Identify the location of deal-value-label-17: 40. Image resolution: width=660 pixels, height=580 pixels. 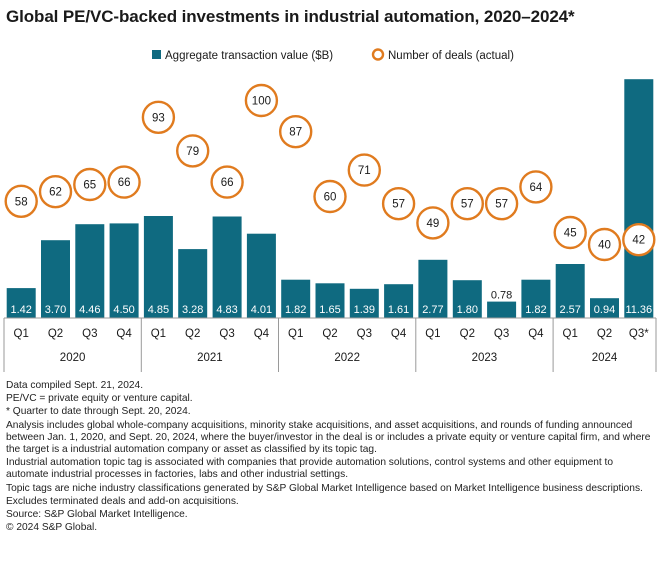
(604, 246).